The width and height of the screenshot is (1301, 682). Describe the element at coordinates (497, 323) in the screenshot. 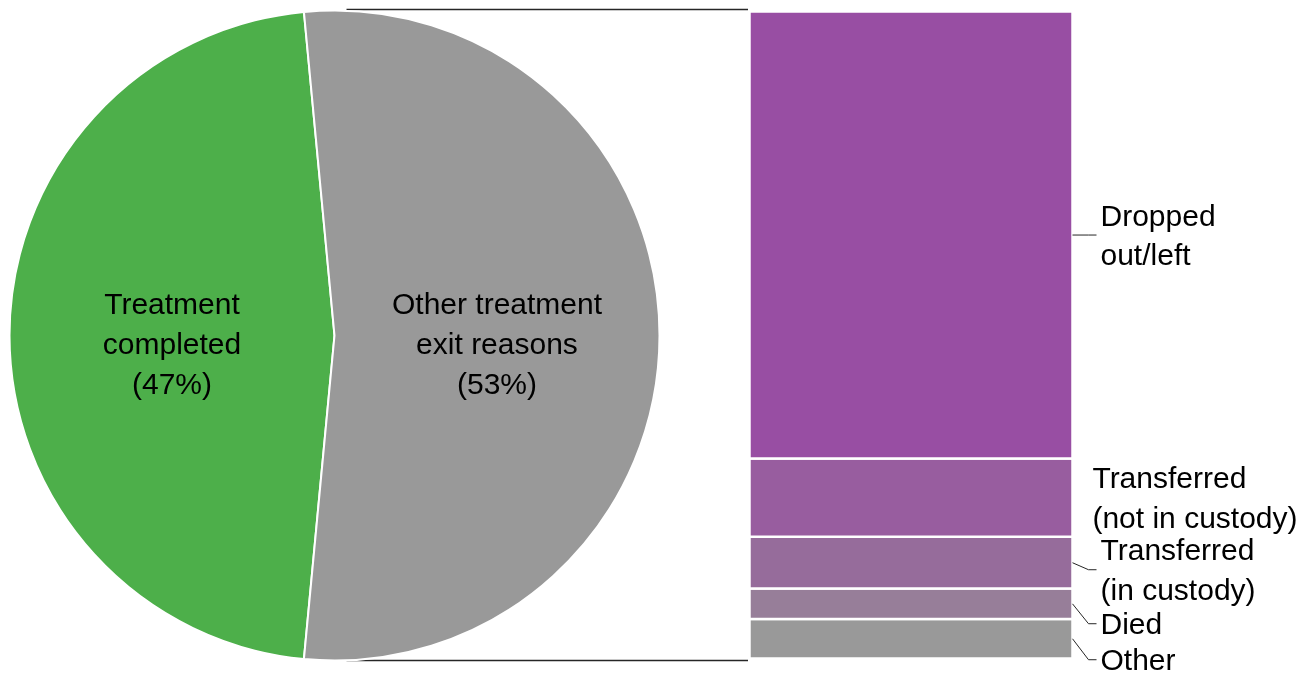

I see `slice-label: Other treatment exit reasons` at that location.